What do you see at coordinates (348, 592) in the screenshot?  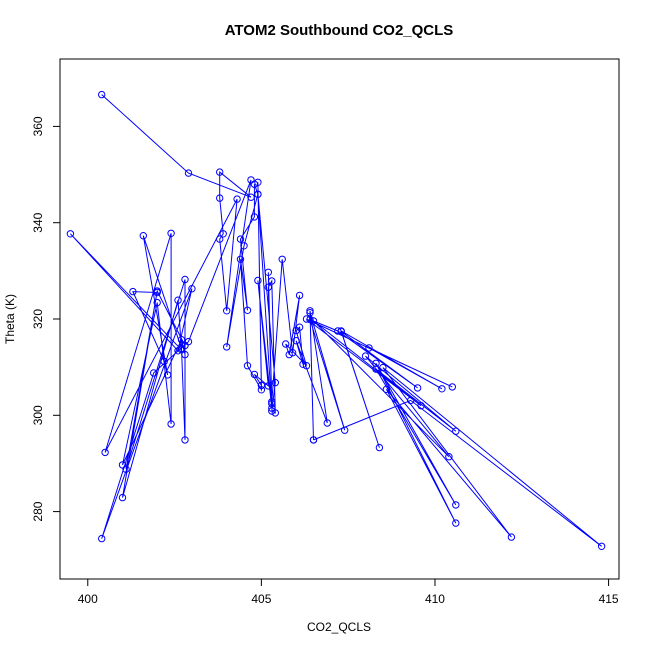 I see `x-axis: 400 405 410 415` at bounding box center [348, 592].